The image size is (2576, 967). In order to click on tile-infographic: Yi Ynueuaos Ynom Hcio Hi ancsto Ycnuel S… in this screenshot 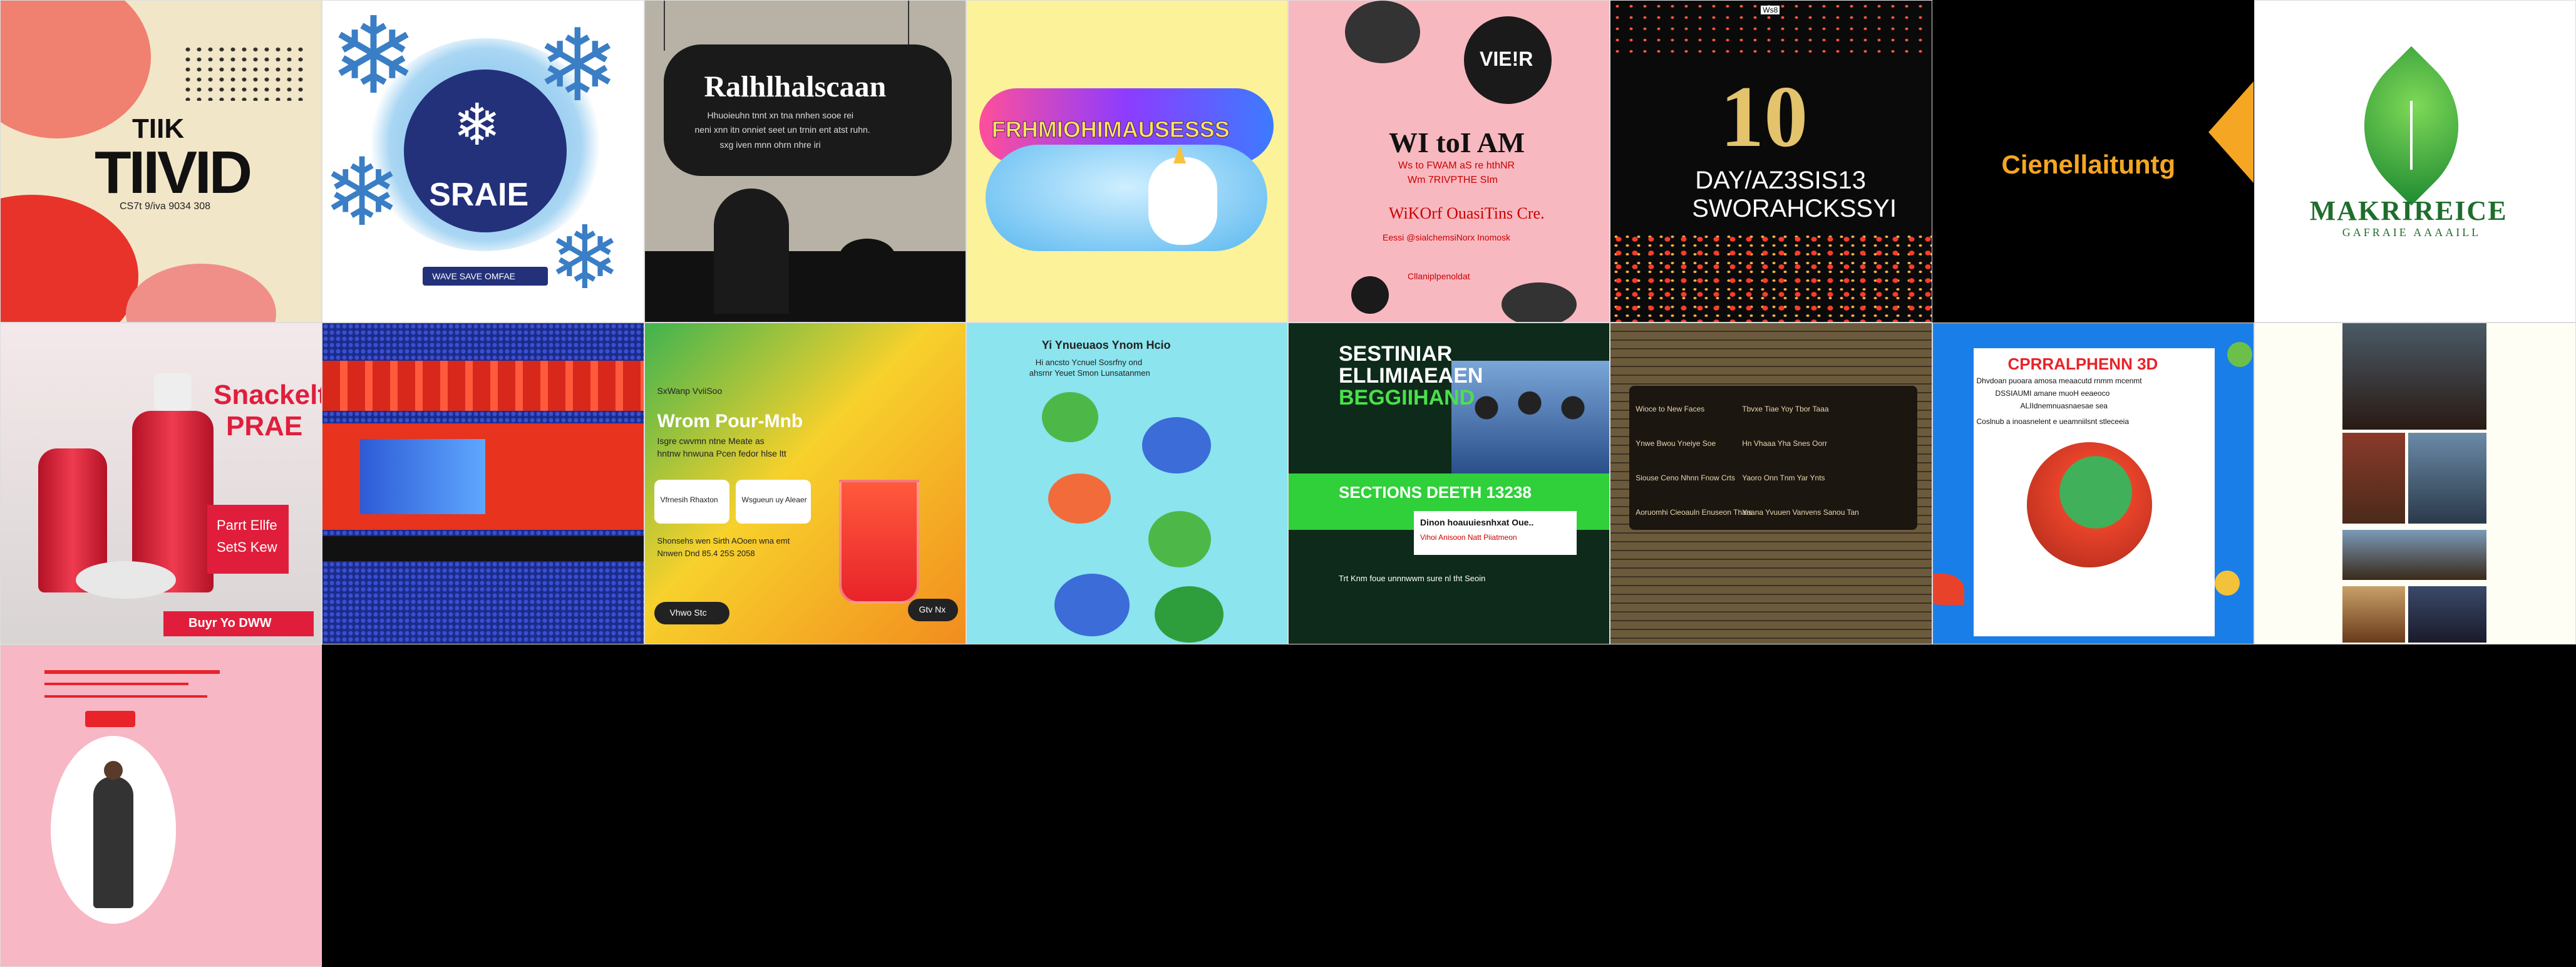, I will do `click(1127, 483)`.